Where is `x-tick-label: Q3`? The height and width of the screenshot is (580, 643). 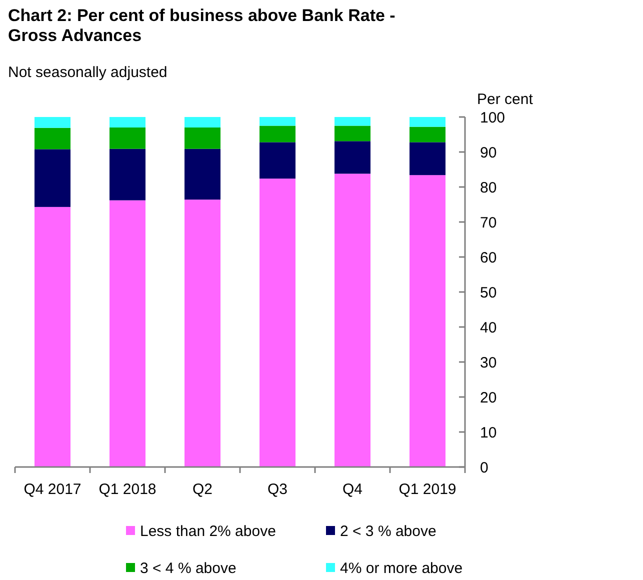
x-tick-label: Q3 is located at coordinates (277, 489).